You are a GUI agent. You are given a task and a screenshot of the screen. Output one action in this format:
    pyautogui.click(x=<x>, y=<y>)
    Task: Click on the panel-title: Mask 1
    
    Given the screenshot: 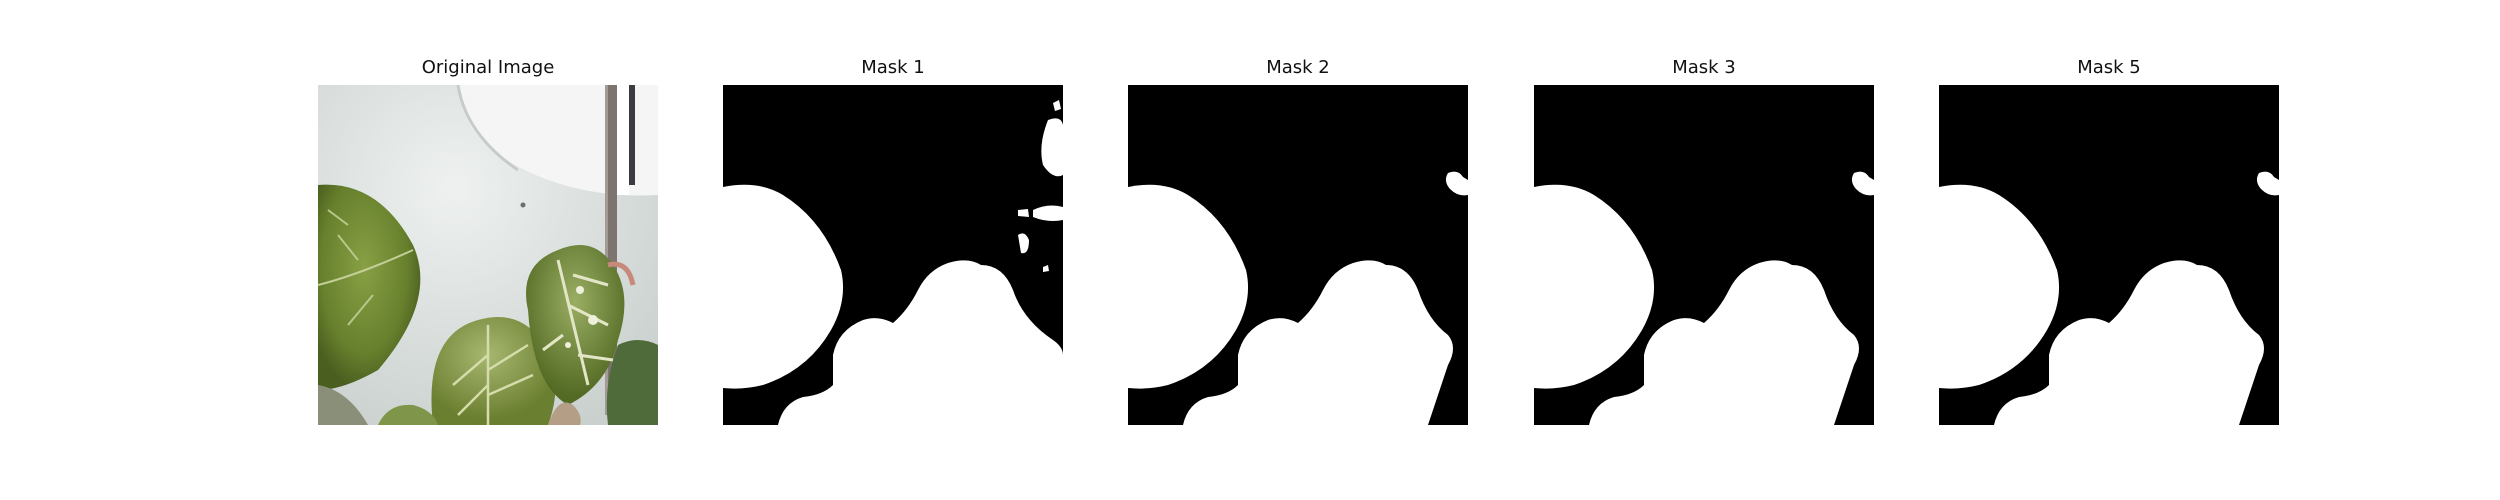 What is the action you would take?
    pyautogui.click(x=893, y=68)
    